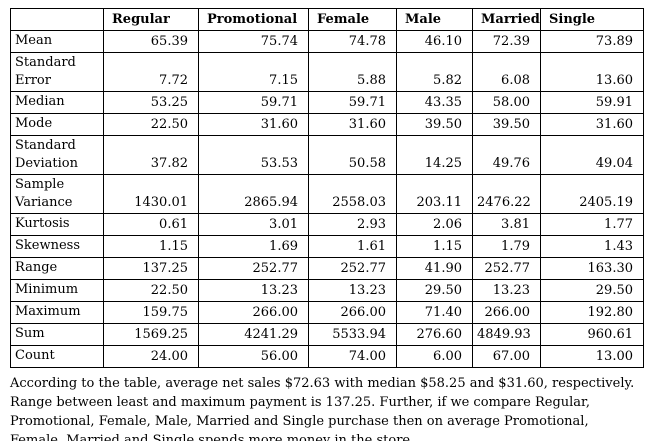 This screenshot has height=441, width=654. Describe the element at coordinates (506, 194) in the screenshot. I see `value-cell: 2476.22` at that location.